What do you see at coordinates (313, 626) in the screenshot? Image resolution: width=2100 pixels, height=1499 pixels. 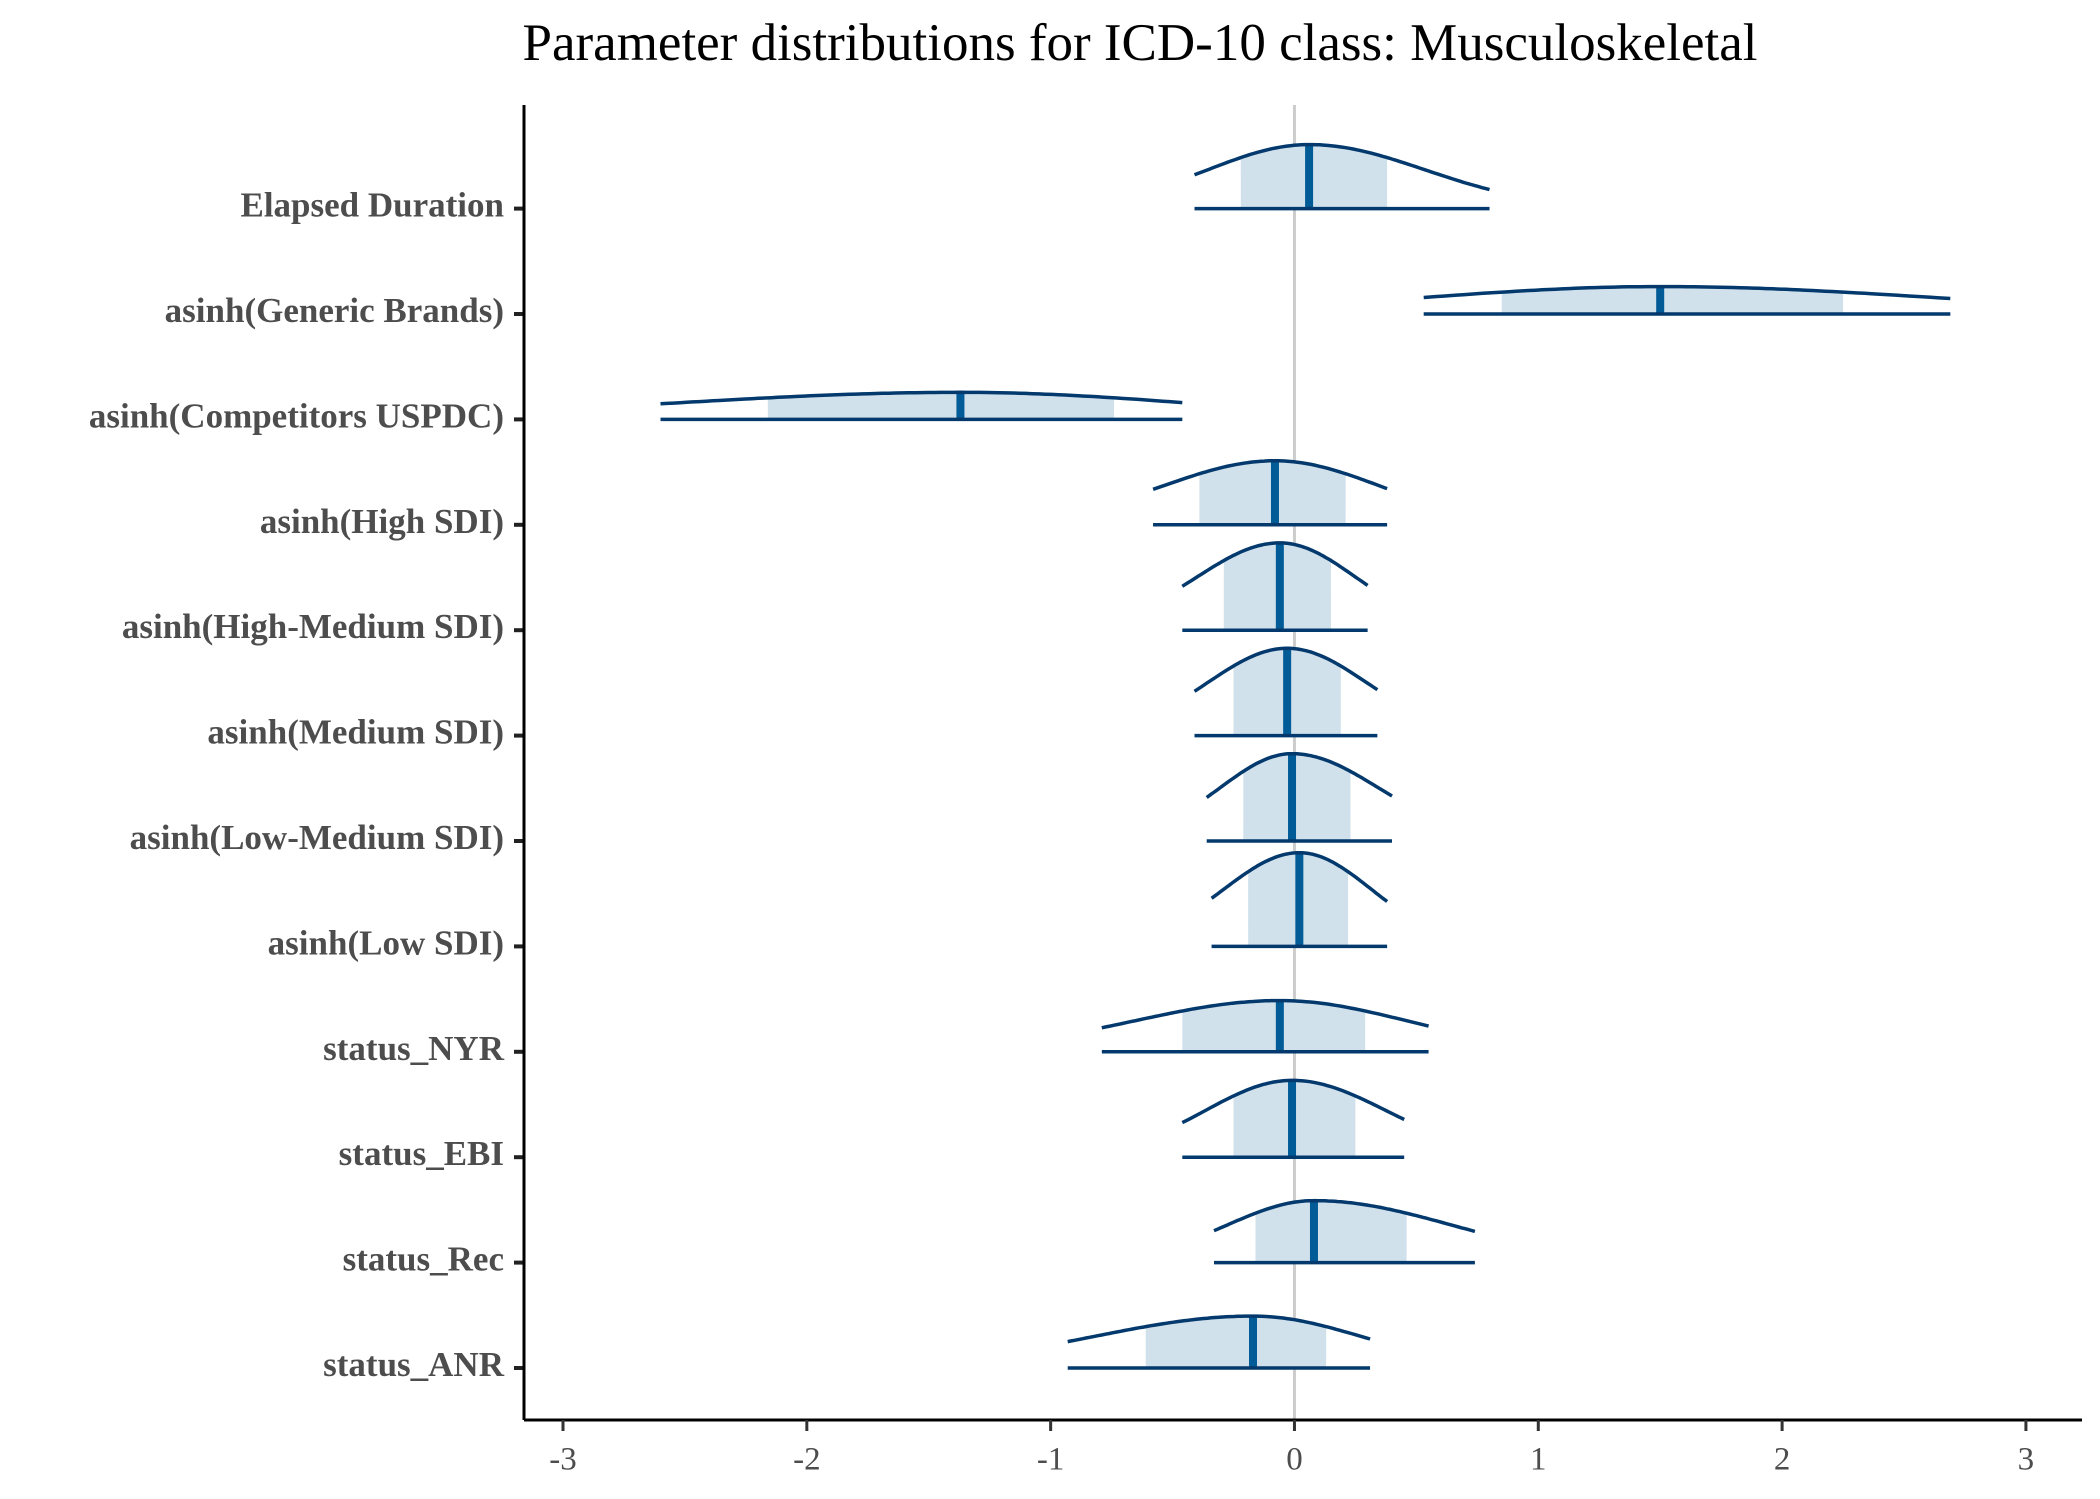 I see `y-tick-label: asinh(High-Medium SDI)` at bounding box center [313, 626].